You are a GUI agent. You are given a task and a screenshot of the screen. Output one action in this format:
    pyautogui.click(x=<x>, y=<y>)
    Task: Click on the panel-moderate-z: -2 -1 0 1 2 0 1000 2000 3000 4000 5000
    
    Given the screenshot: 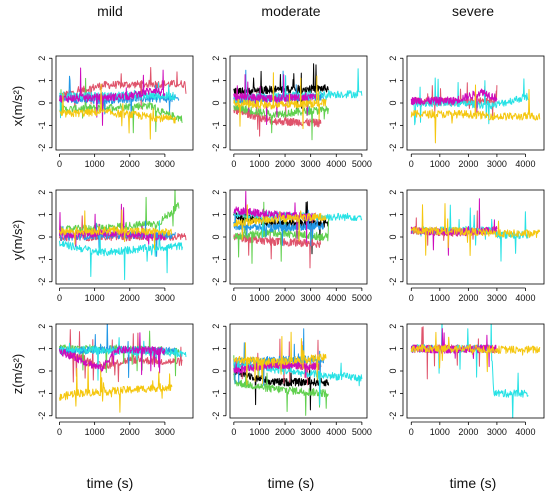 What is the action you would take?
    pyautogui.click(x=291, y=380)
    